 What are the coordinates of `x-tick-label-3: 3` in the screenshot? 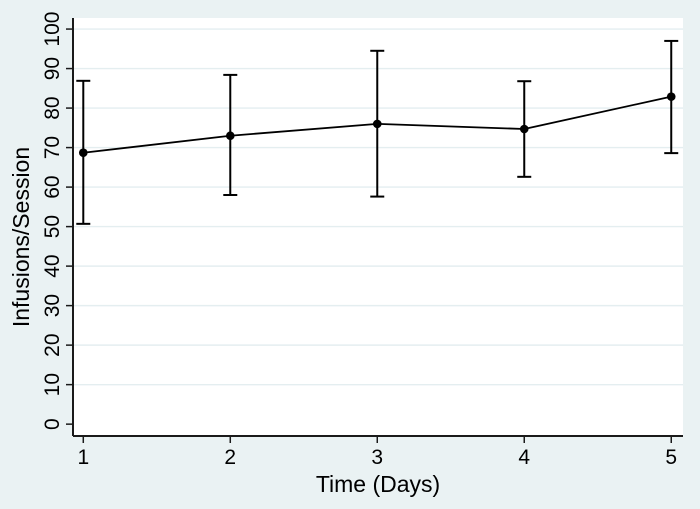 It's located at (377, 457).